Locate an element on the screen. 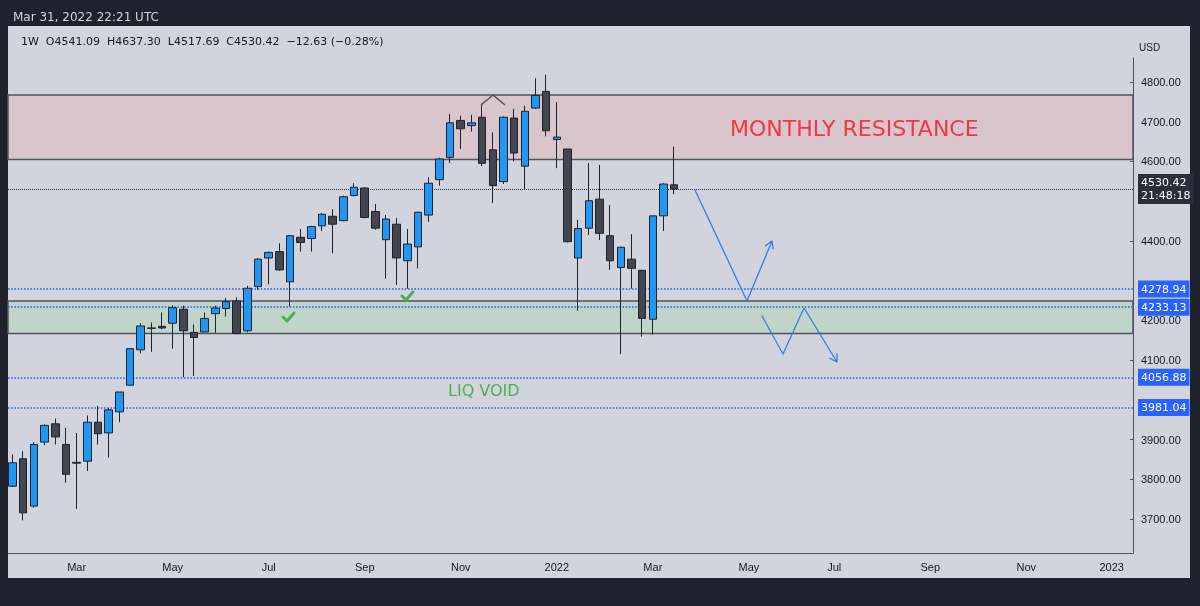 The width and height of the screenshot is (1200, 606). ref-line-label: 4233.13 is located at coordinates (1164, 307).